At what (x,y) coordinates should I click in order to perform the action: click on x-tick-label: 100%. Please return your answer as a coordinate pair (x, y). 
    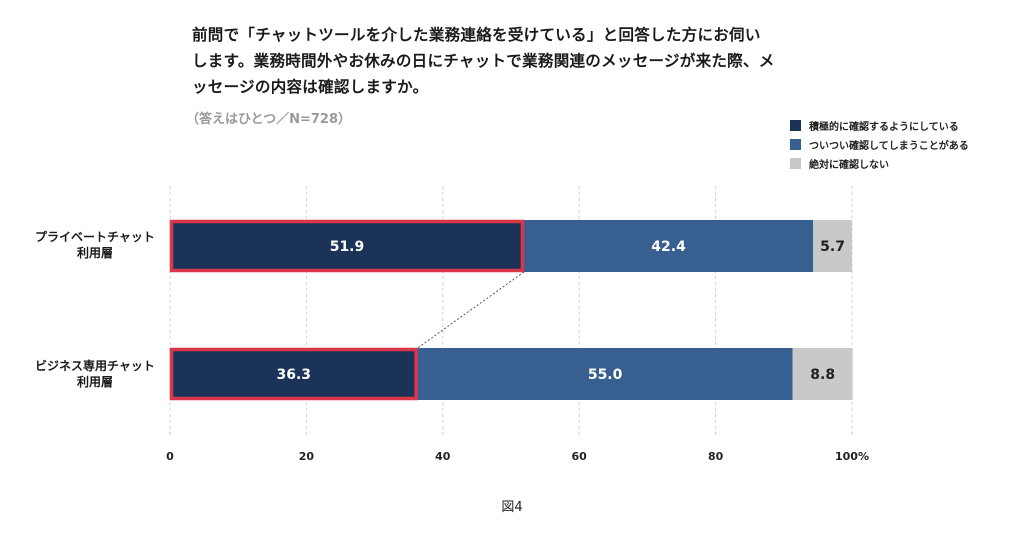
    Looking at the image, I should click on (852, 456).